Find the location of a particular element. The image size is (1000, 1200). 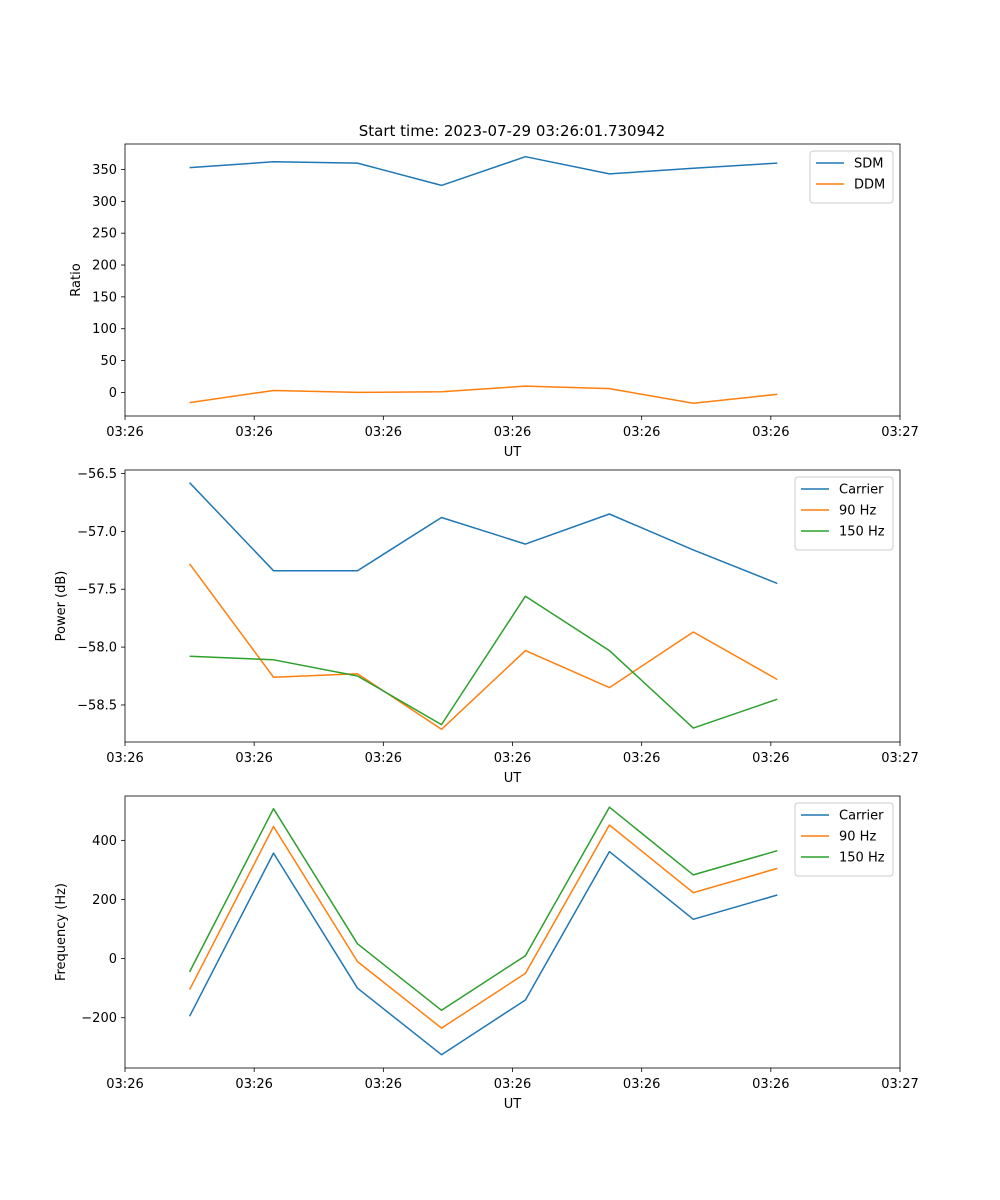

y-tick-label: −57.0 is located at coordinates (97, 532).